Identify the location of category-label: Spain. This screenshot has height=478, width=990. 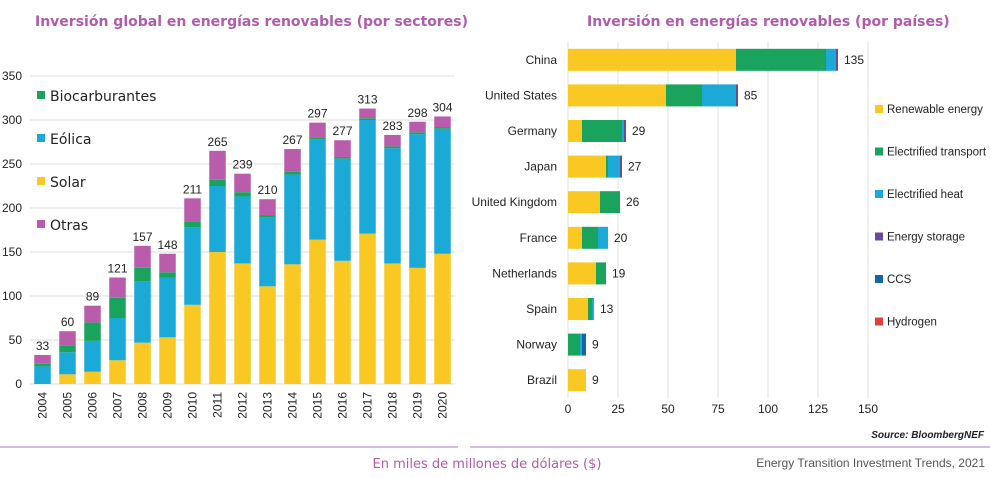
(541, 309).